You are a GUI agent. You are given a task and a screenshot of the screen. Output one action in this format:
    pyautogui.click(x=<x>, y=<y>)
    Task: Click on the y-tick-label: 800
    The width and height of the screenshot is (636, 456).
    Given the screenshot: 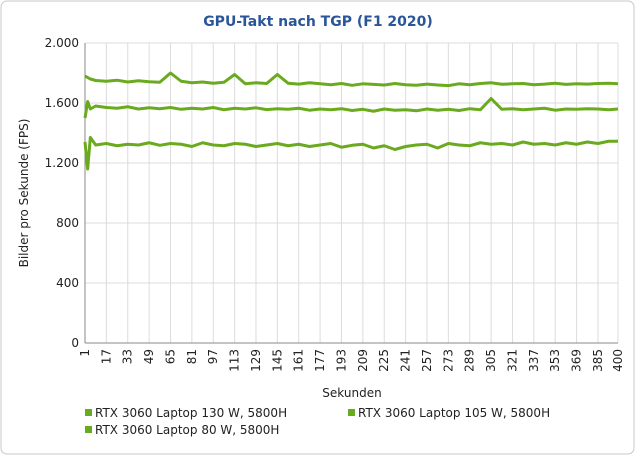 What is the action you would take?
    pyautogui.click(x=67, y=223)
    